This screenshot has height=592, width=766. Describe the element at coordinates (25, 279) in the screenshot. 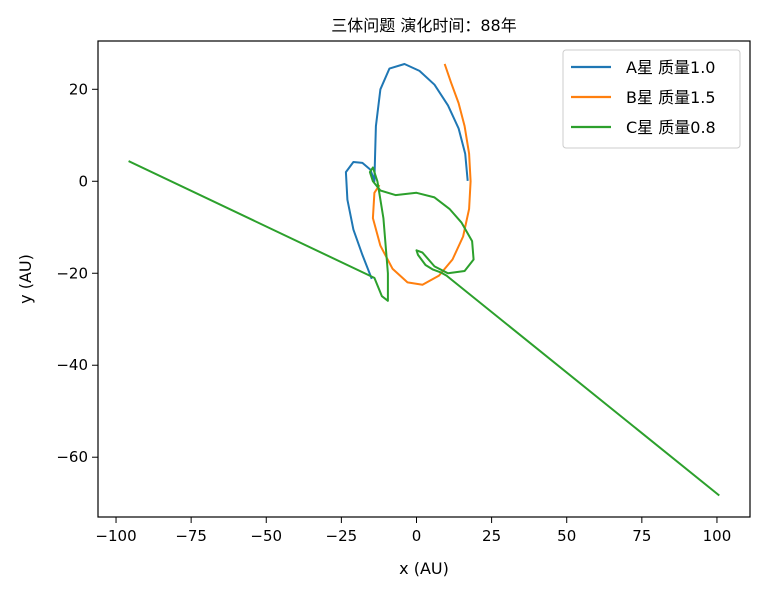

I see `y-axis-label: y (AU)` at that location.